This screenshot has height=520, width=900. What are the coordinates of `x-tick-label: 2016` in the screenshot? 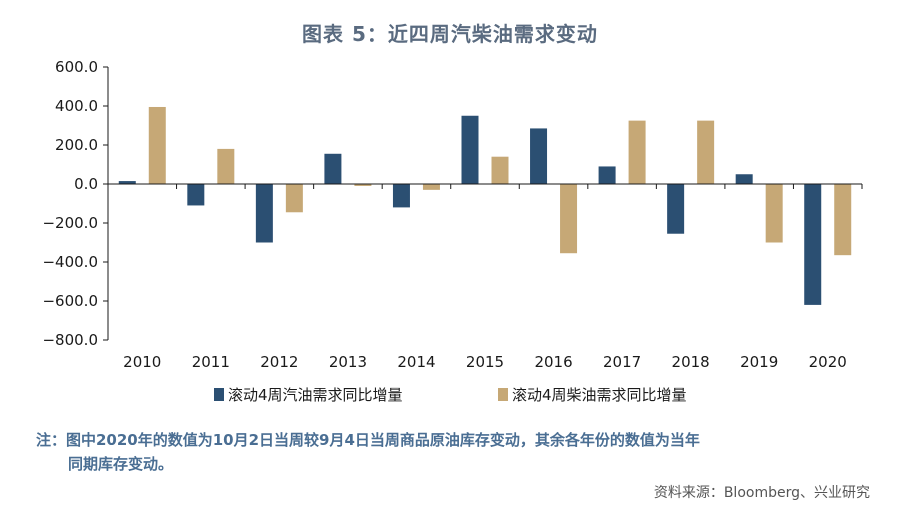 It's located at (553, 362).